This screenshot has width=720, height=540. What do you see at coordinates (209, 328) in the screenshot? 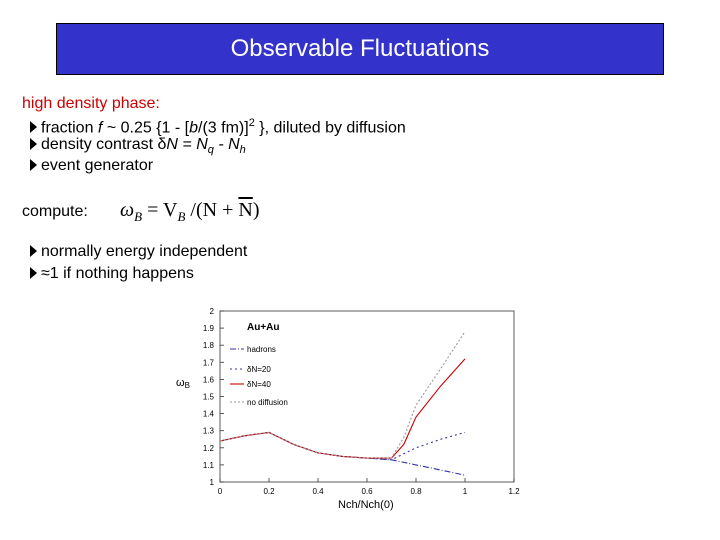
I see `y-tick-label: 1.9` at bounding box center [209, 328].